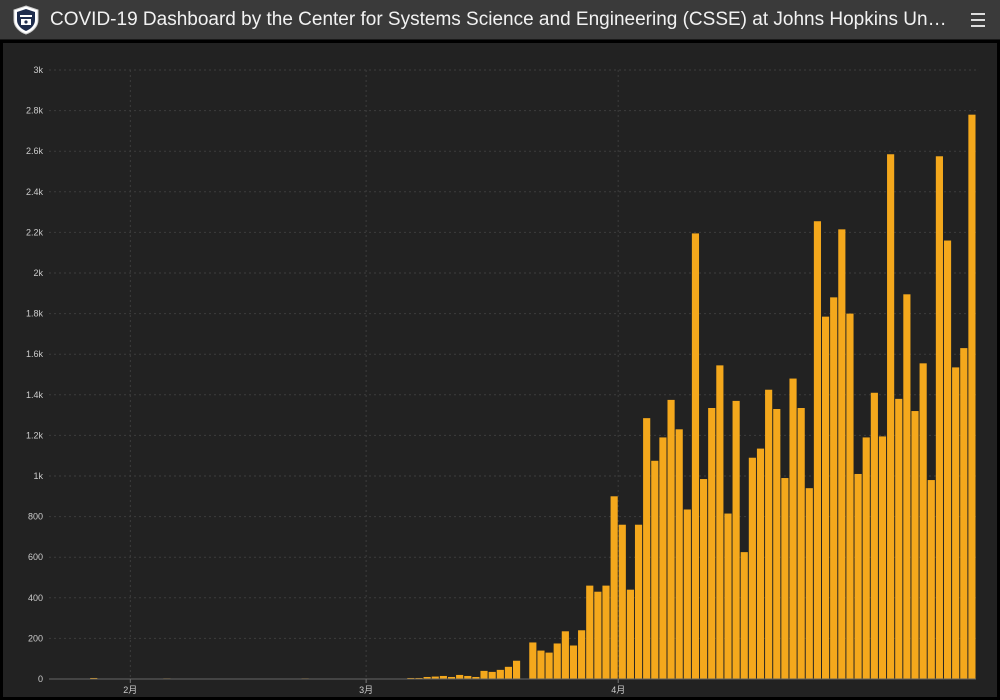  Describe the element at coordinates (26, 20) in the screenshot. I see `jhu-shield-icon` at that location.